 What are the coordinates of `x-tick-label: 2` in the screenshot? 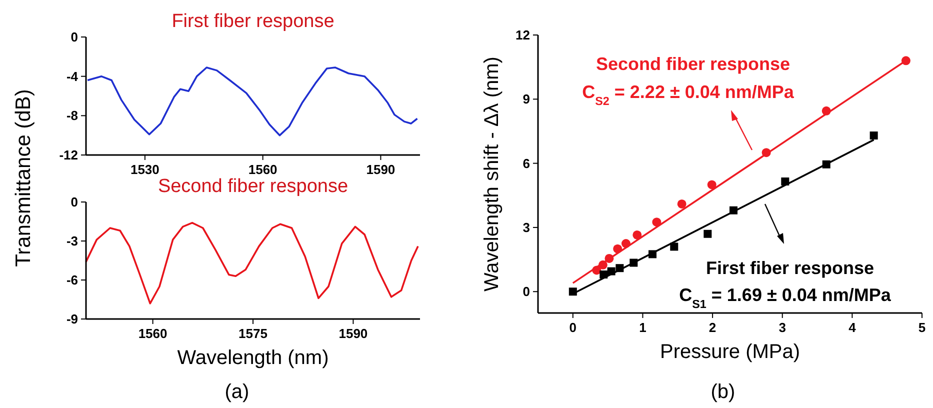 It's located at (712, 327).